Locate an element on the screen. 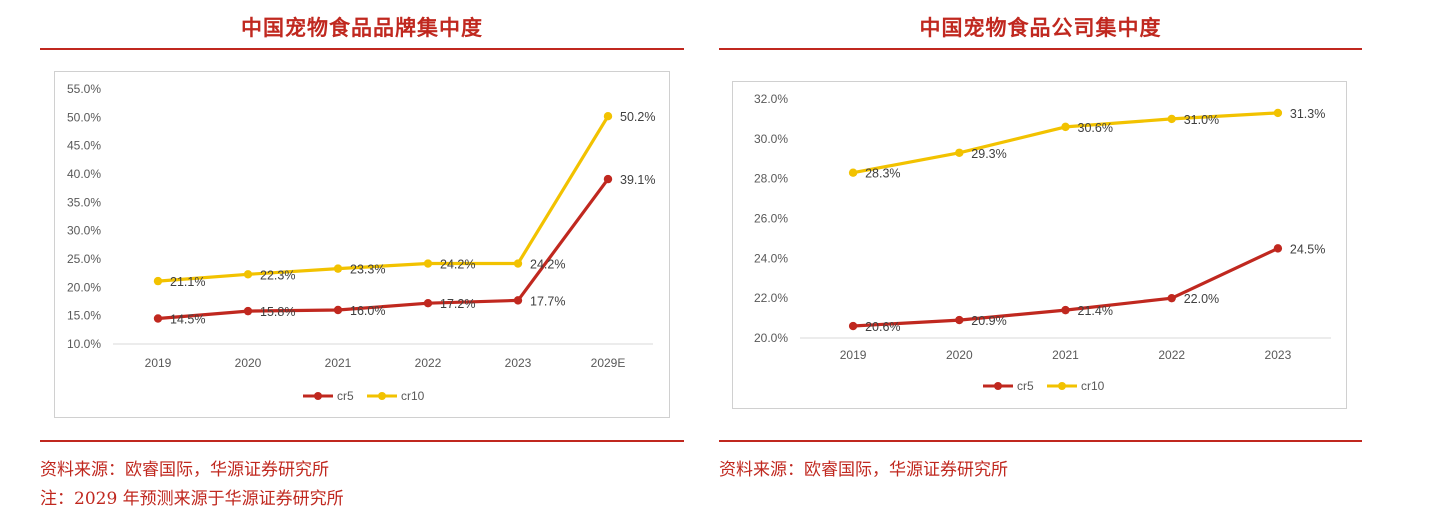  data-label-cr5: 22.0% is located at coordinates (1201, 299).